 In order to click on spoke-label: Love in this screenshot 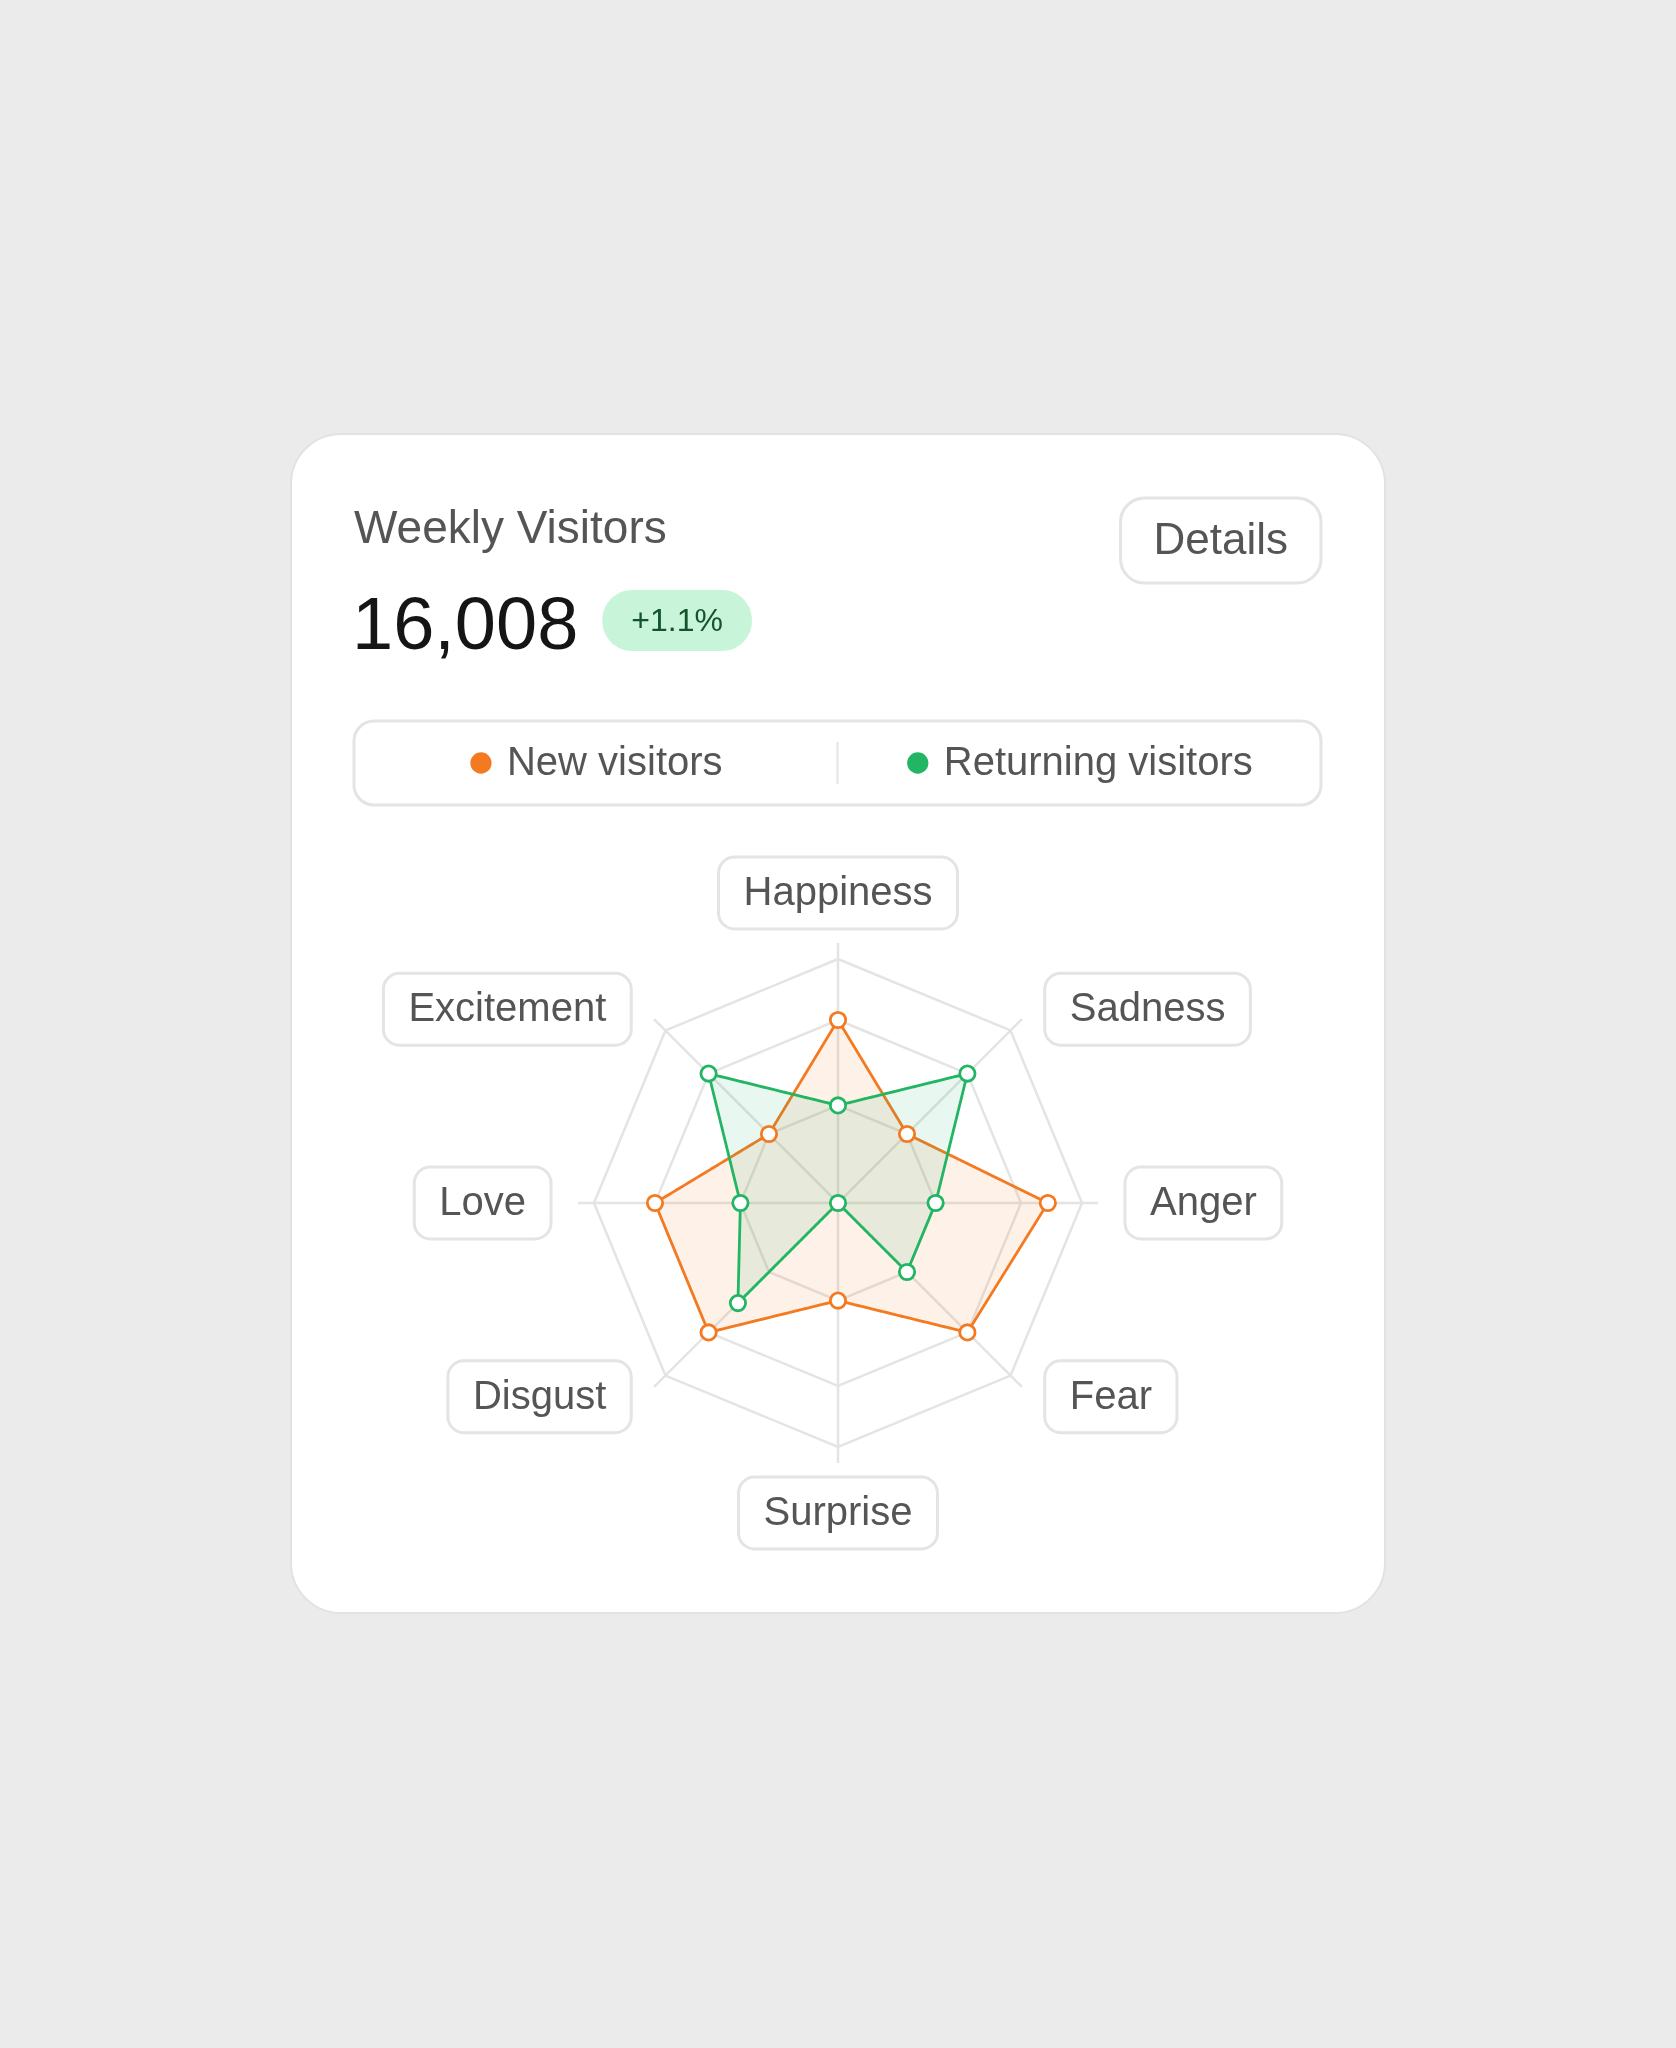, I will do `click(483, 1201)`.